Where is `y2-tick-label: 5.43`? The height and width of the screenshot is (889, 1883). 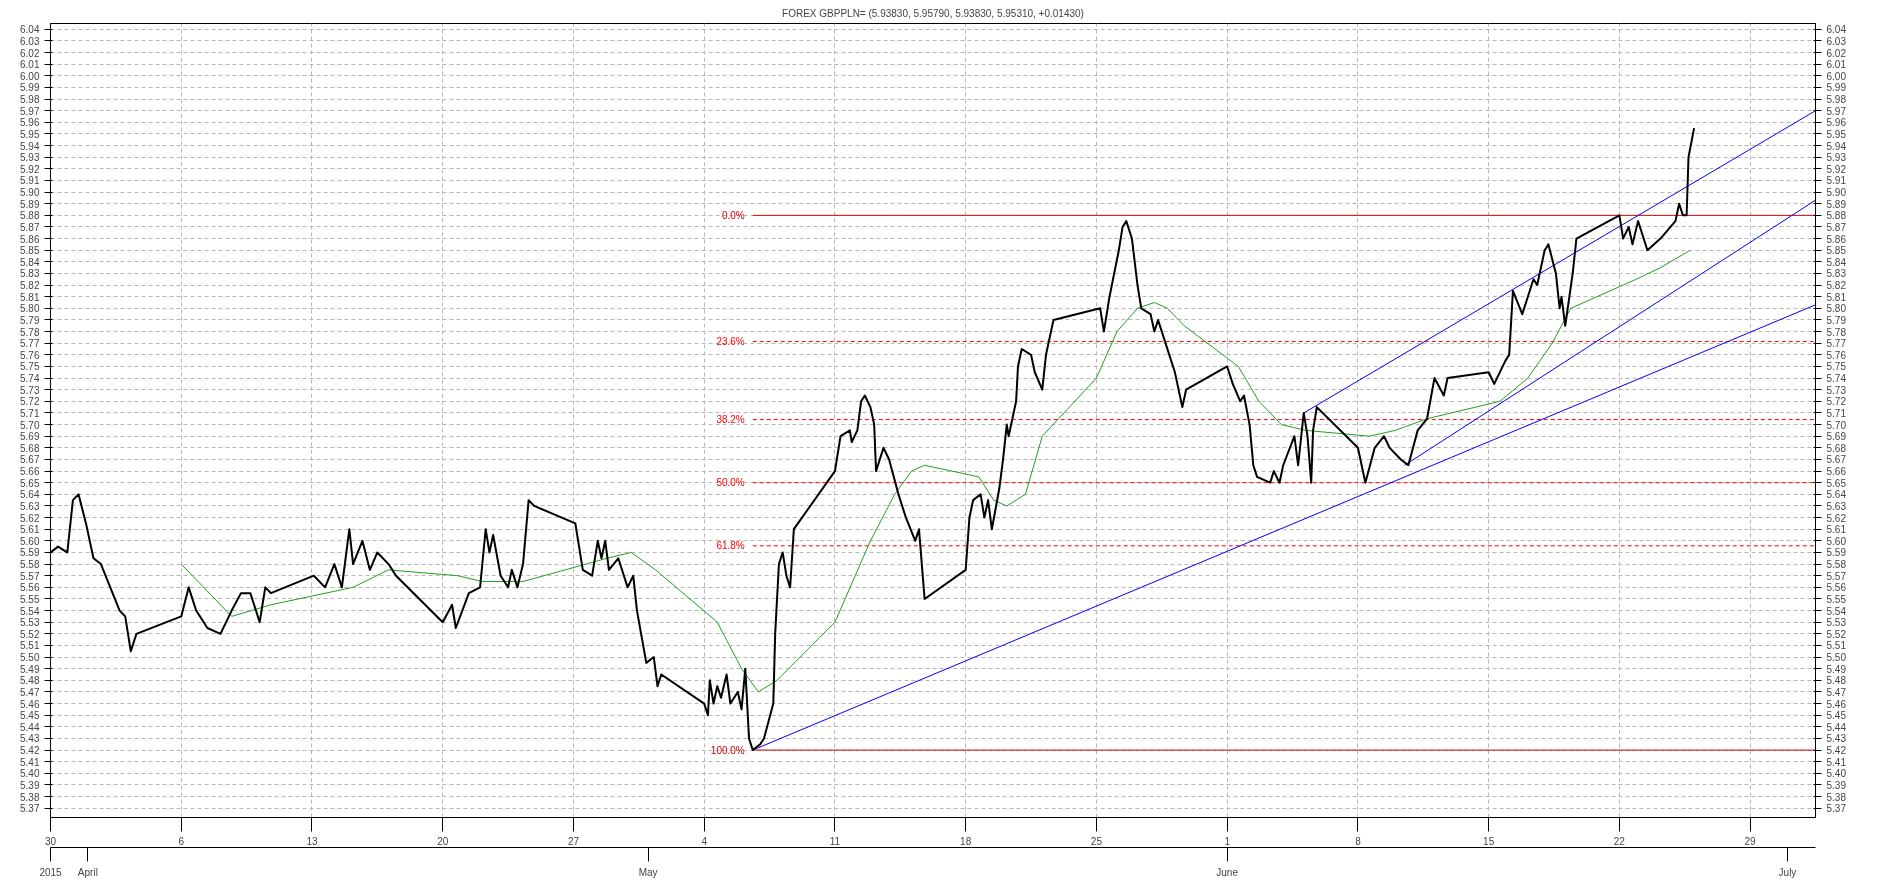
y2-tick-label: 5.43 is located at coordinates (1836, 739).